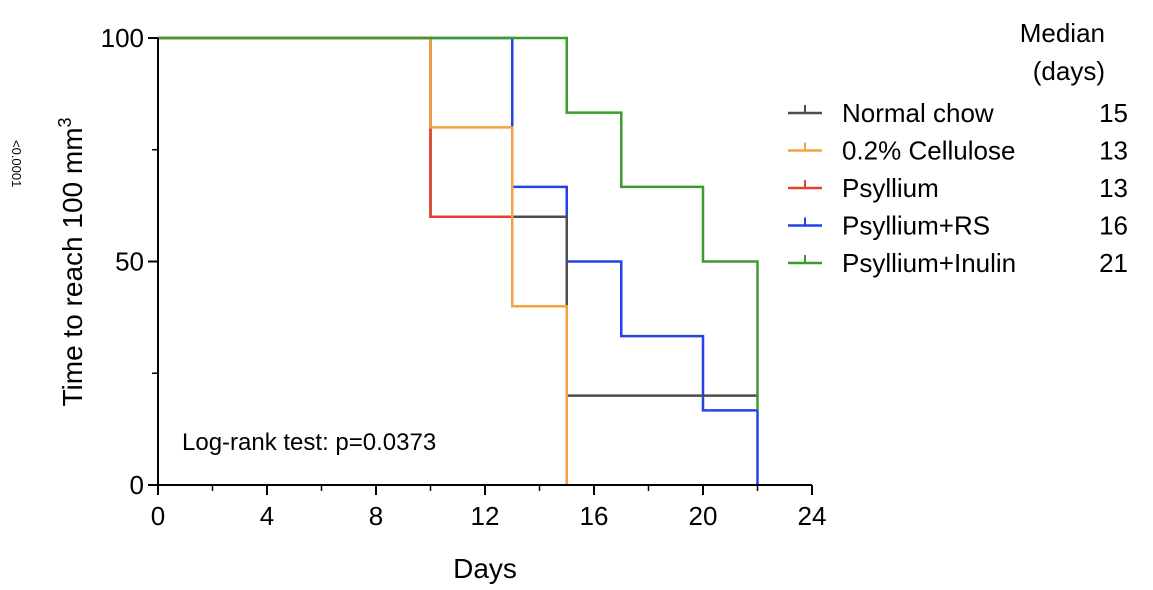  I want to click on x-tick-label: 12, so click(485, 516).